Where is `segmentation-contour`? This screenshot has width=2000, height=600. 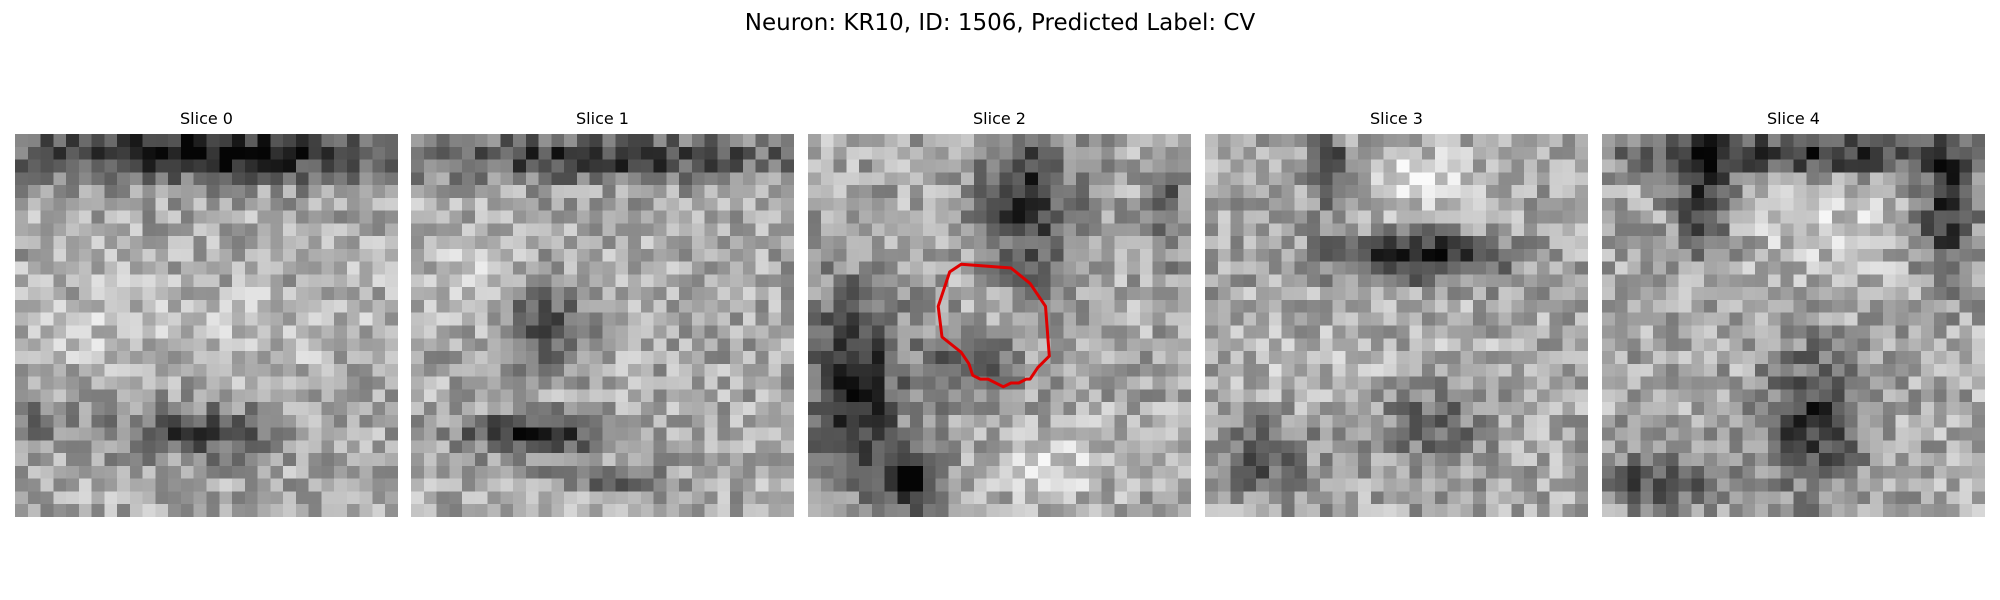 segmentation-contour is located at coordinates (993, 325).